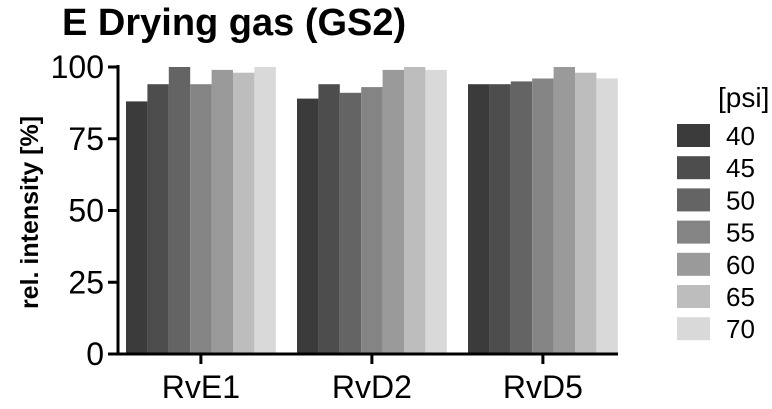 The width and height of the screenshot is (772, 409). Describe the element at coordinates (234, 23) in the screenshot. I see `chart-title: E Drying gas (GS2)` at that location.